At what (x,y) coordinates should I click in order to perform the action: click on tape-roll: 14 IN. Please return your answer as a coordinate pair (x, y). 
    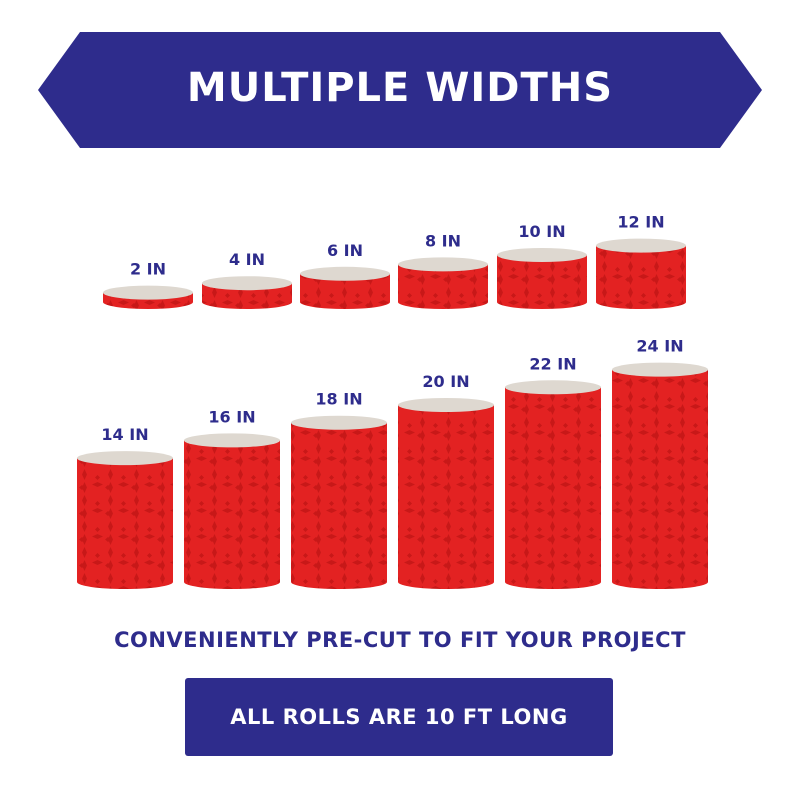
    Looking at the image, I should click on (125, 507).